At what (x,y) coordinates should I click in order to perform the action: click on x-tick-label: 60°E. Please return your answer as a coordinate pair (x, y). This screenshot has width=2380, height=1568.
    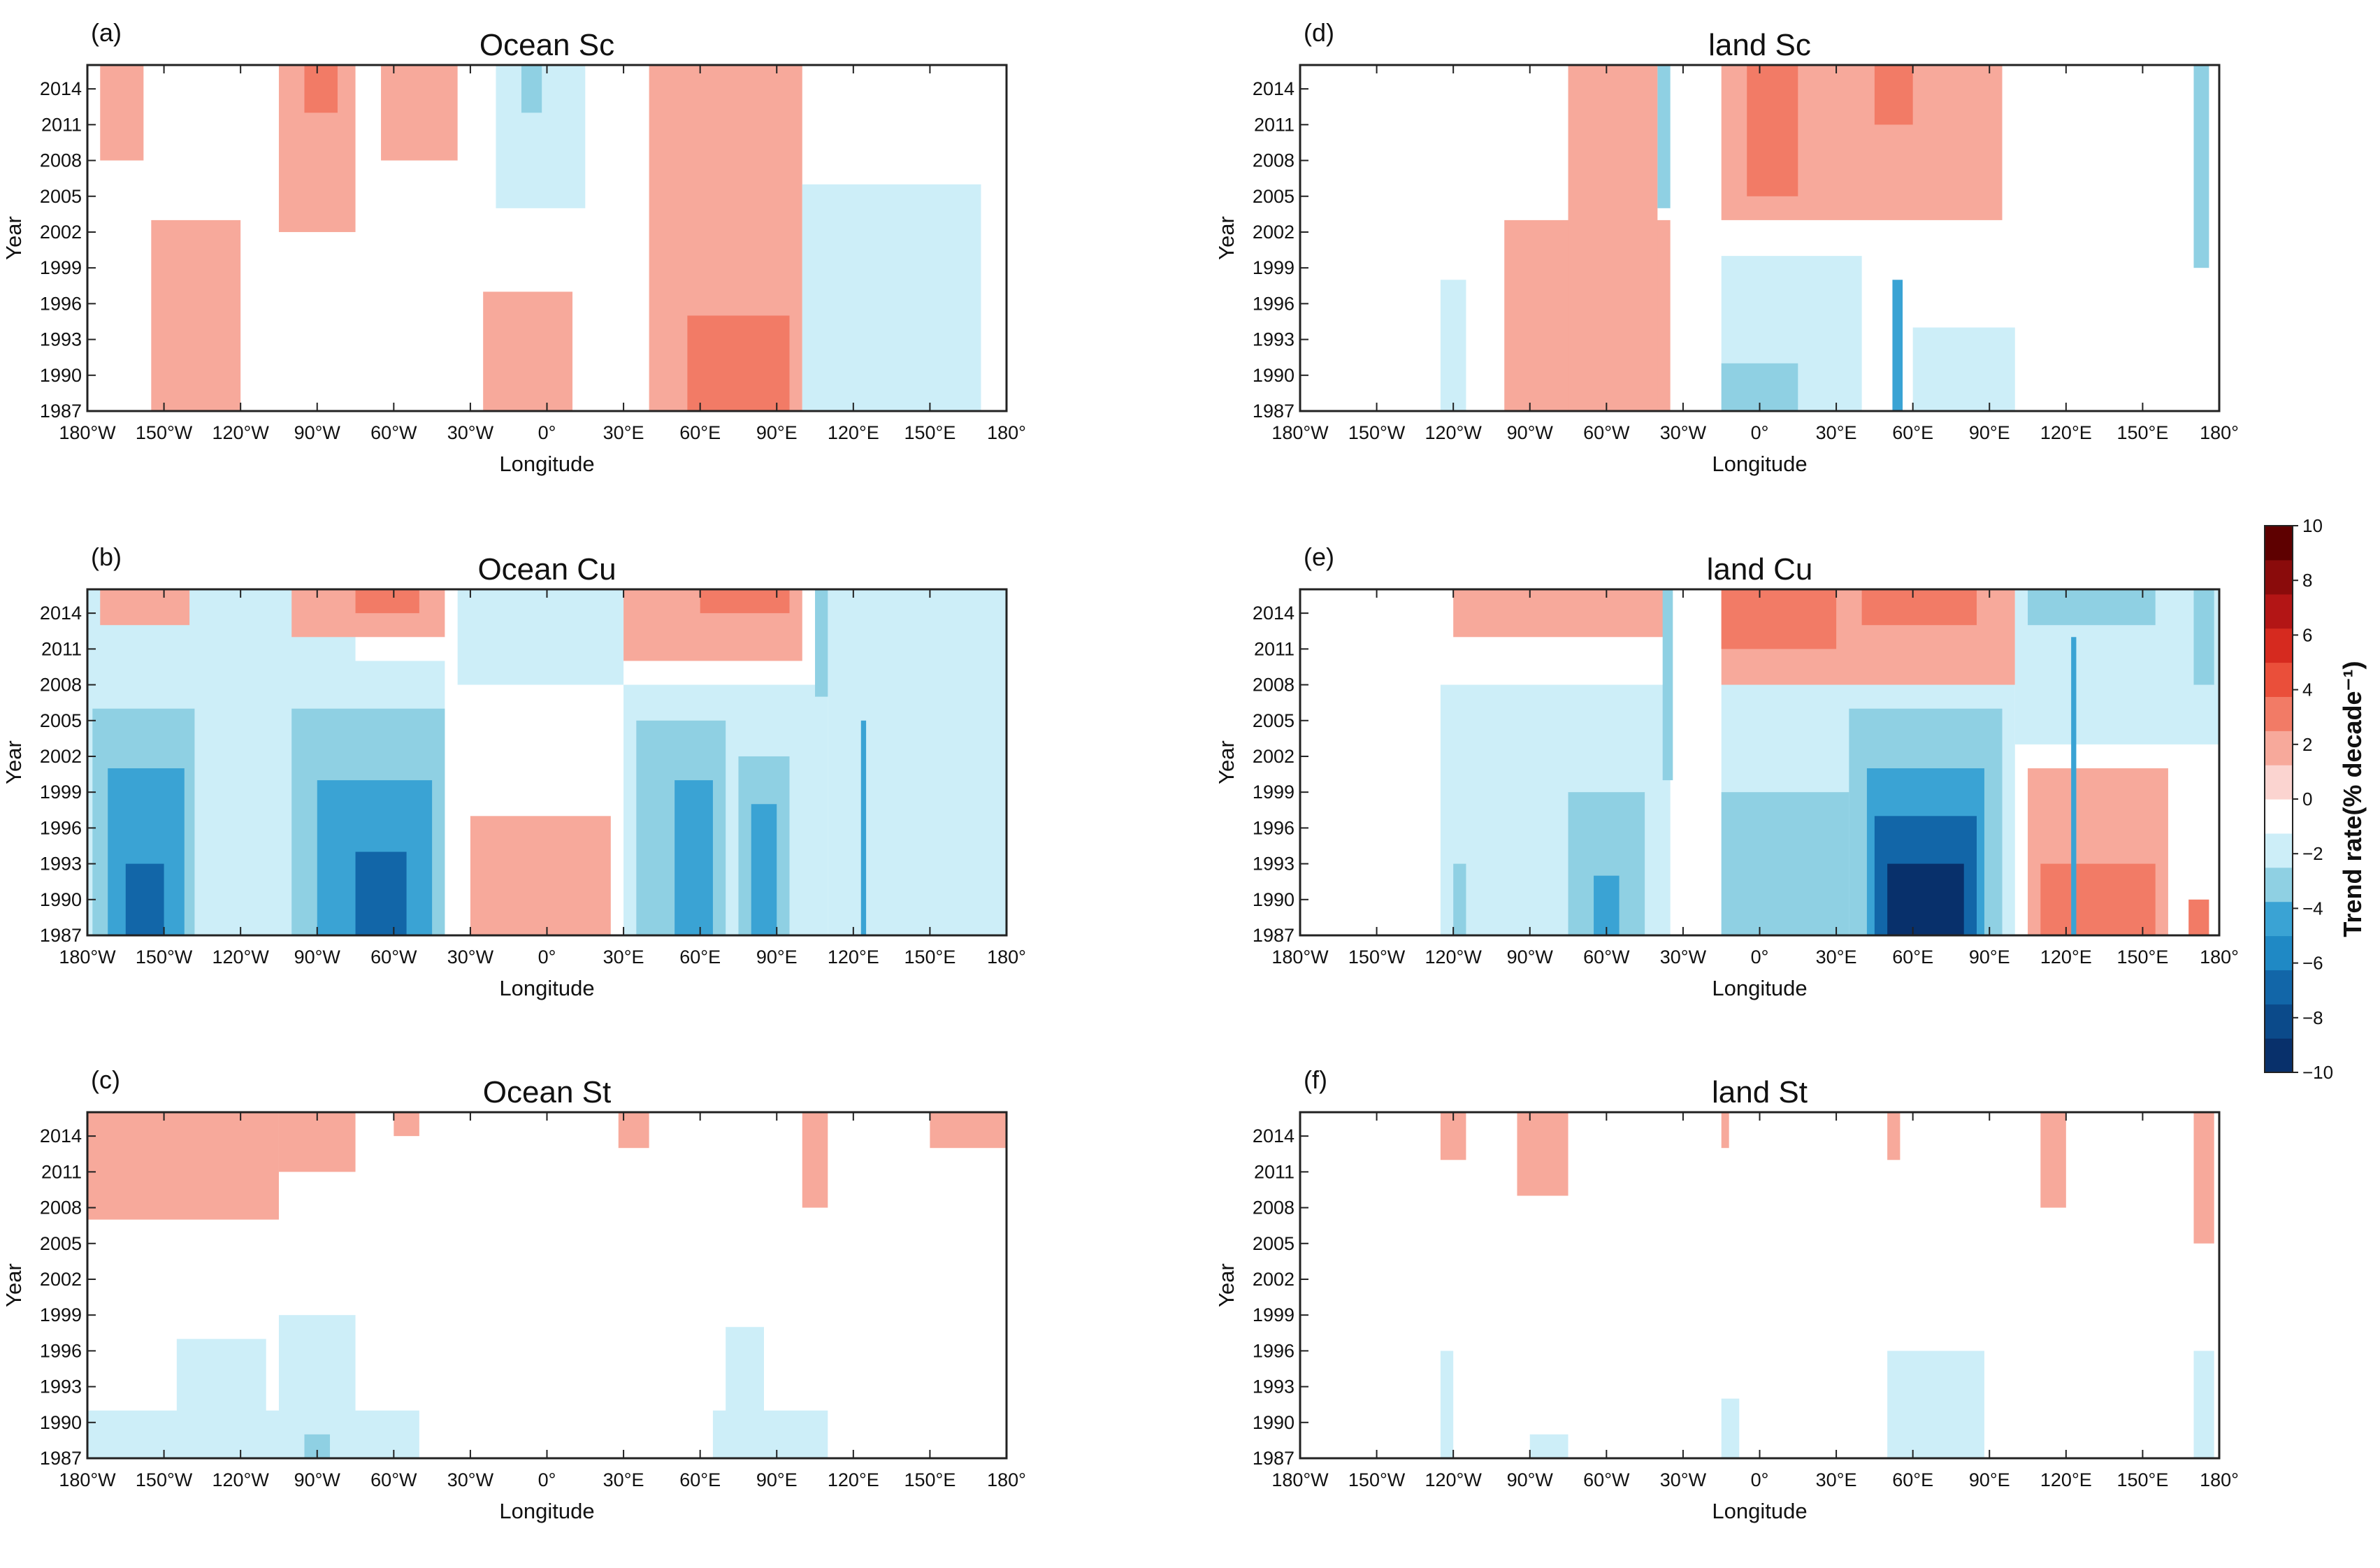
    Looking at the image, I should click on (700, 432).